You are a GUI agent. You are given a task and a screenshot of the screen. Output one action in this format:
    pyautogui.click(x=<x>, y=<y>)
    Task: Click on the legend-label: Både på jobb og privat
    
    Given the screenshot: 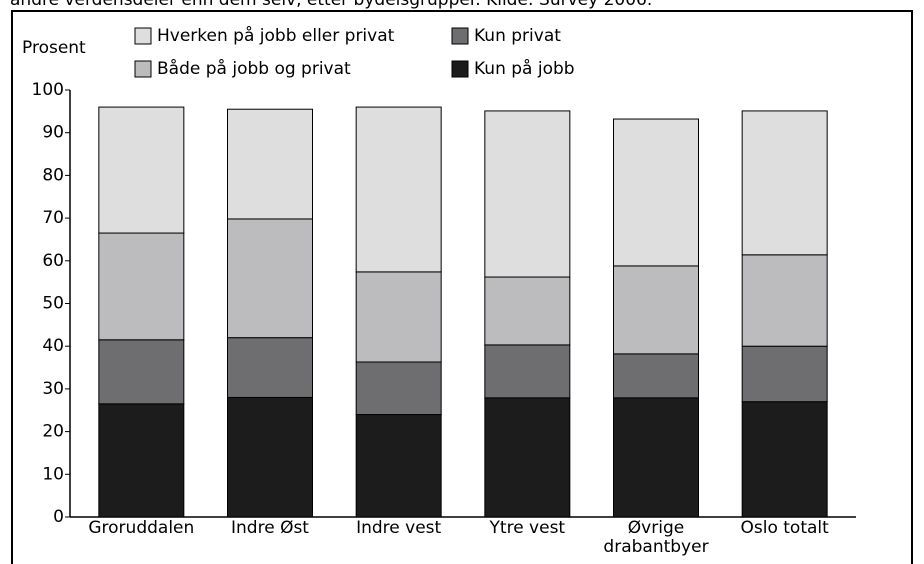 What is the action you would take?
    pyautogui.click(x=254, y=68)
    